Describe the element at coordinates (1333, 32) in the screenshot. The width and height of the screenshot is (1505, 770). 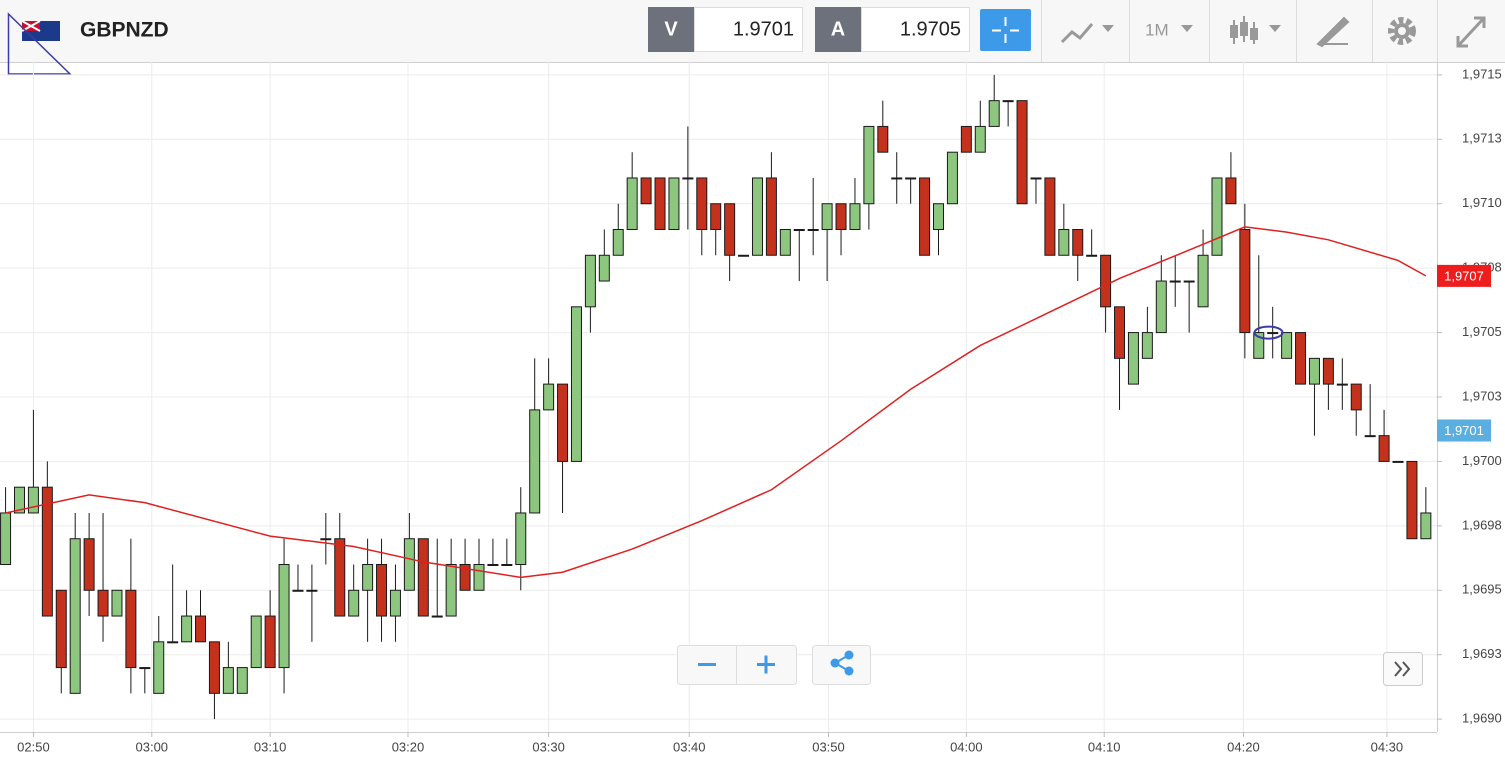
I see `draw-button` at that location.